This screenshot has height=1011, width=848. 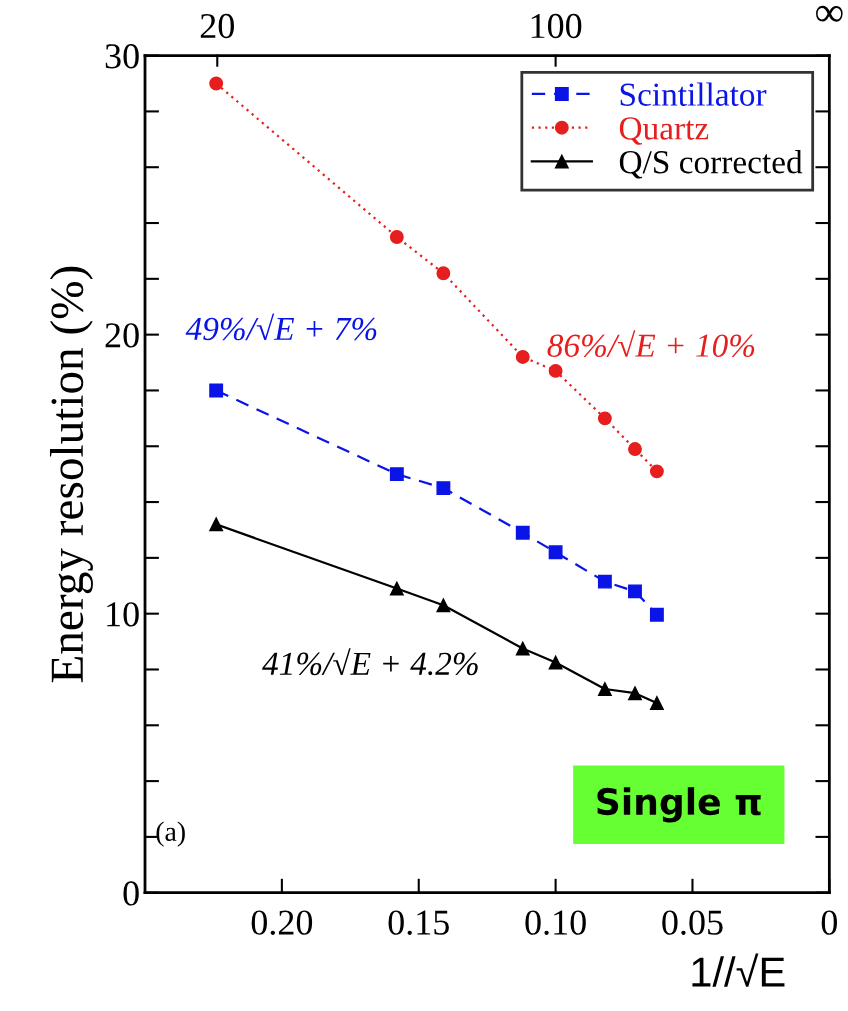 What do you see at coordinates (122, 335) in the screenshot?
I see `y-tick-label: 20` at bounding box center [122, 335].